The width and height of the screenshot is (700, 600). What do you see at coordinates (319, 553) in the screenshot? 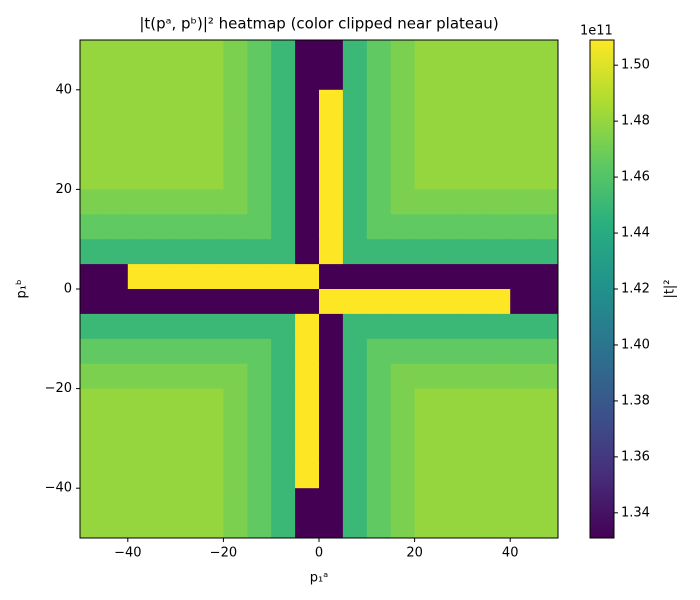
I see `x-tick-label: 0` at bounding box center [319, 553].